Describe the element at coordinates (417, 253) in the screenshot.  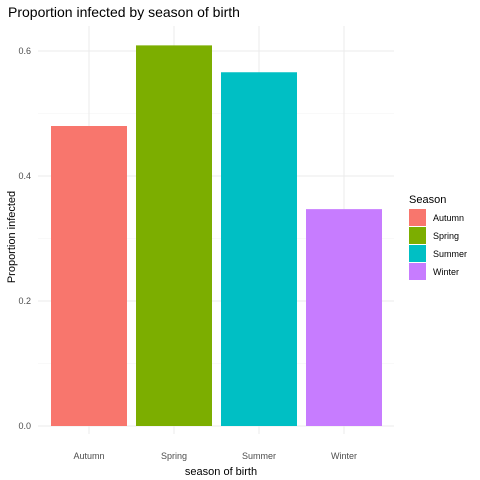
I see `legend-key-summer` at that location.